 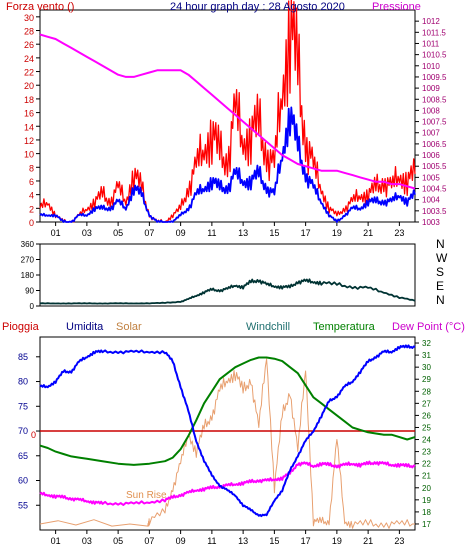 I want to click on temperature-tick-label: 32, so click(x=426, y=343).